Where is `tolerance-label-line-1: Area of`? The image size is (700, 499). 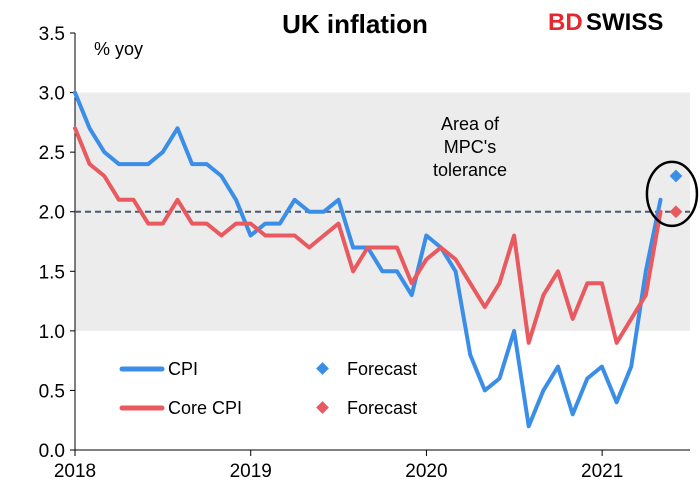
tolerance-label-line-1: Area of is located at coordinates (470, 124).